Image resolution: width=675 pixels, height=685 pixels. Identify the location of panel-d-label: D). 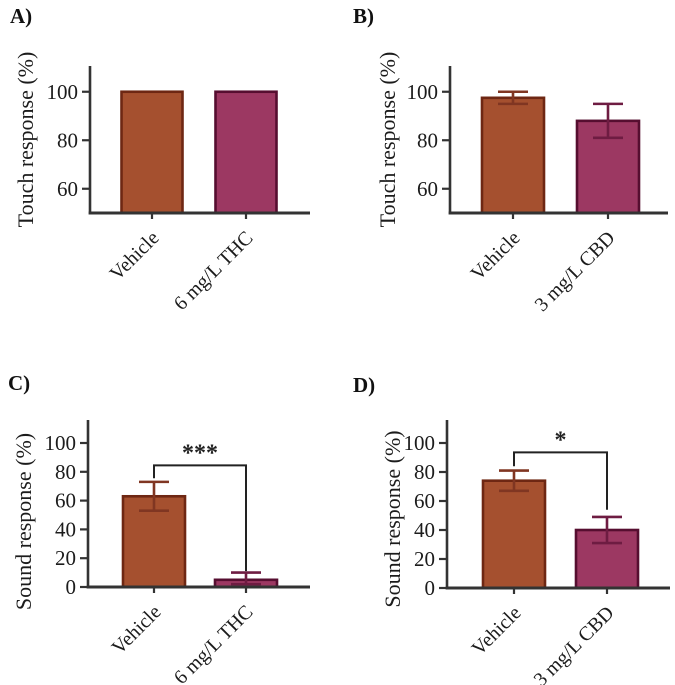
(364, 385).